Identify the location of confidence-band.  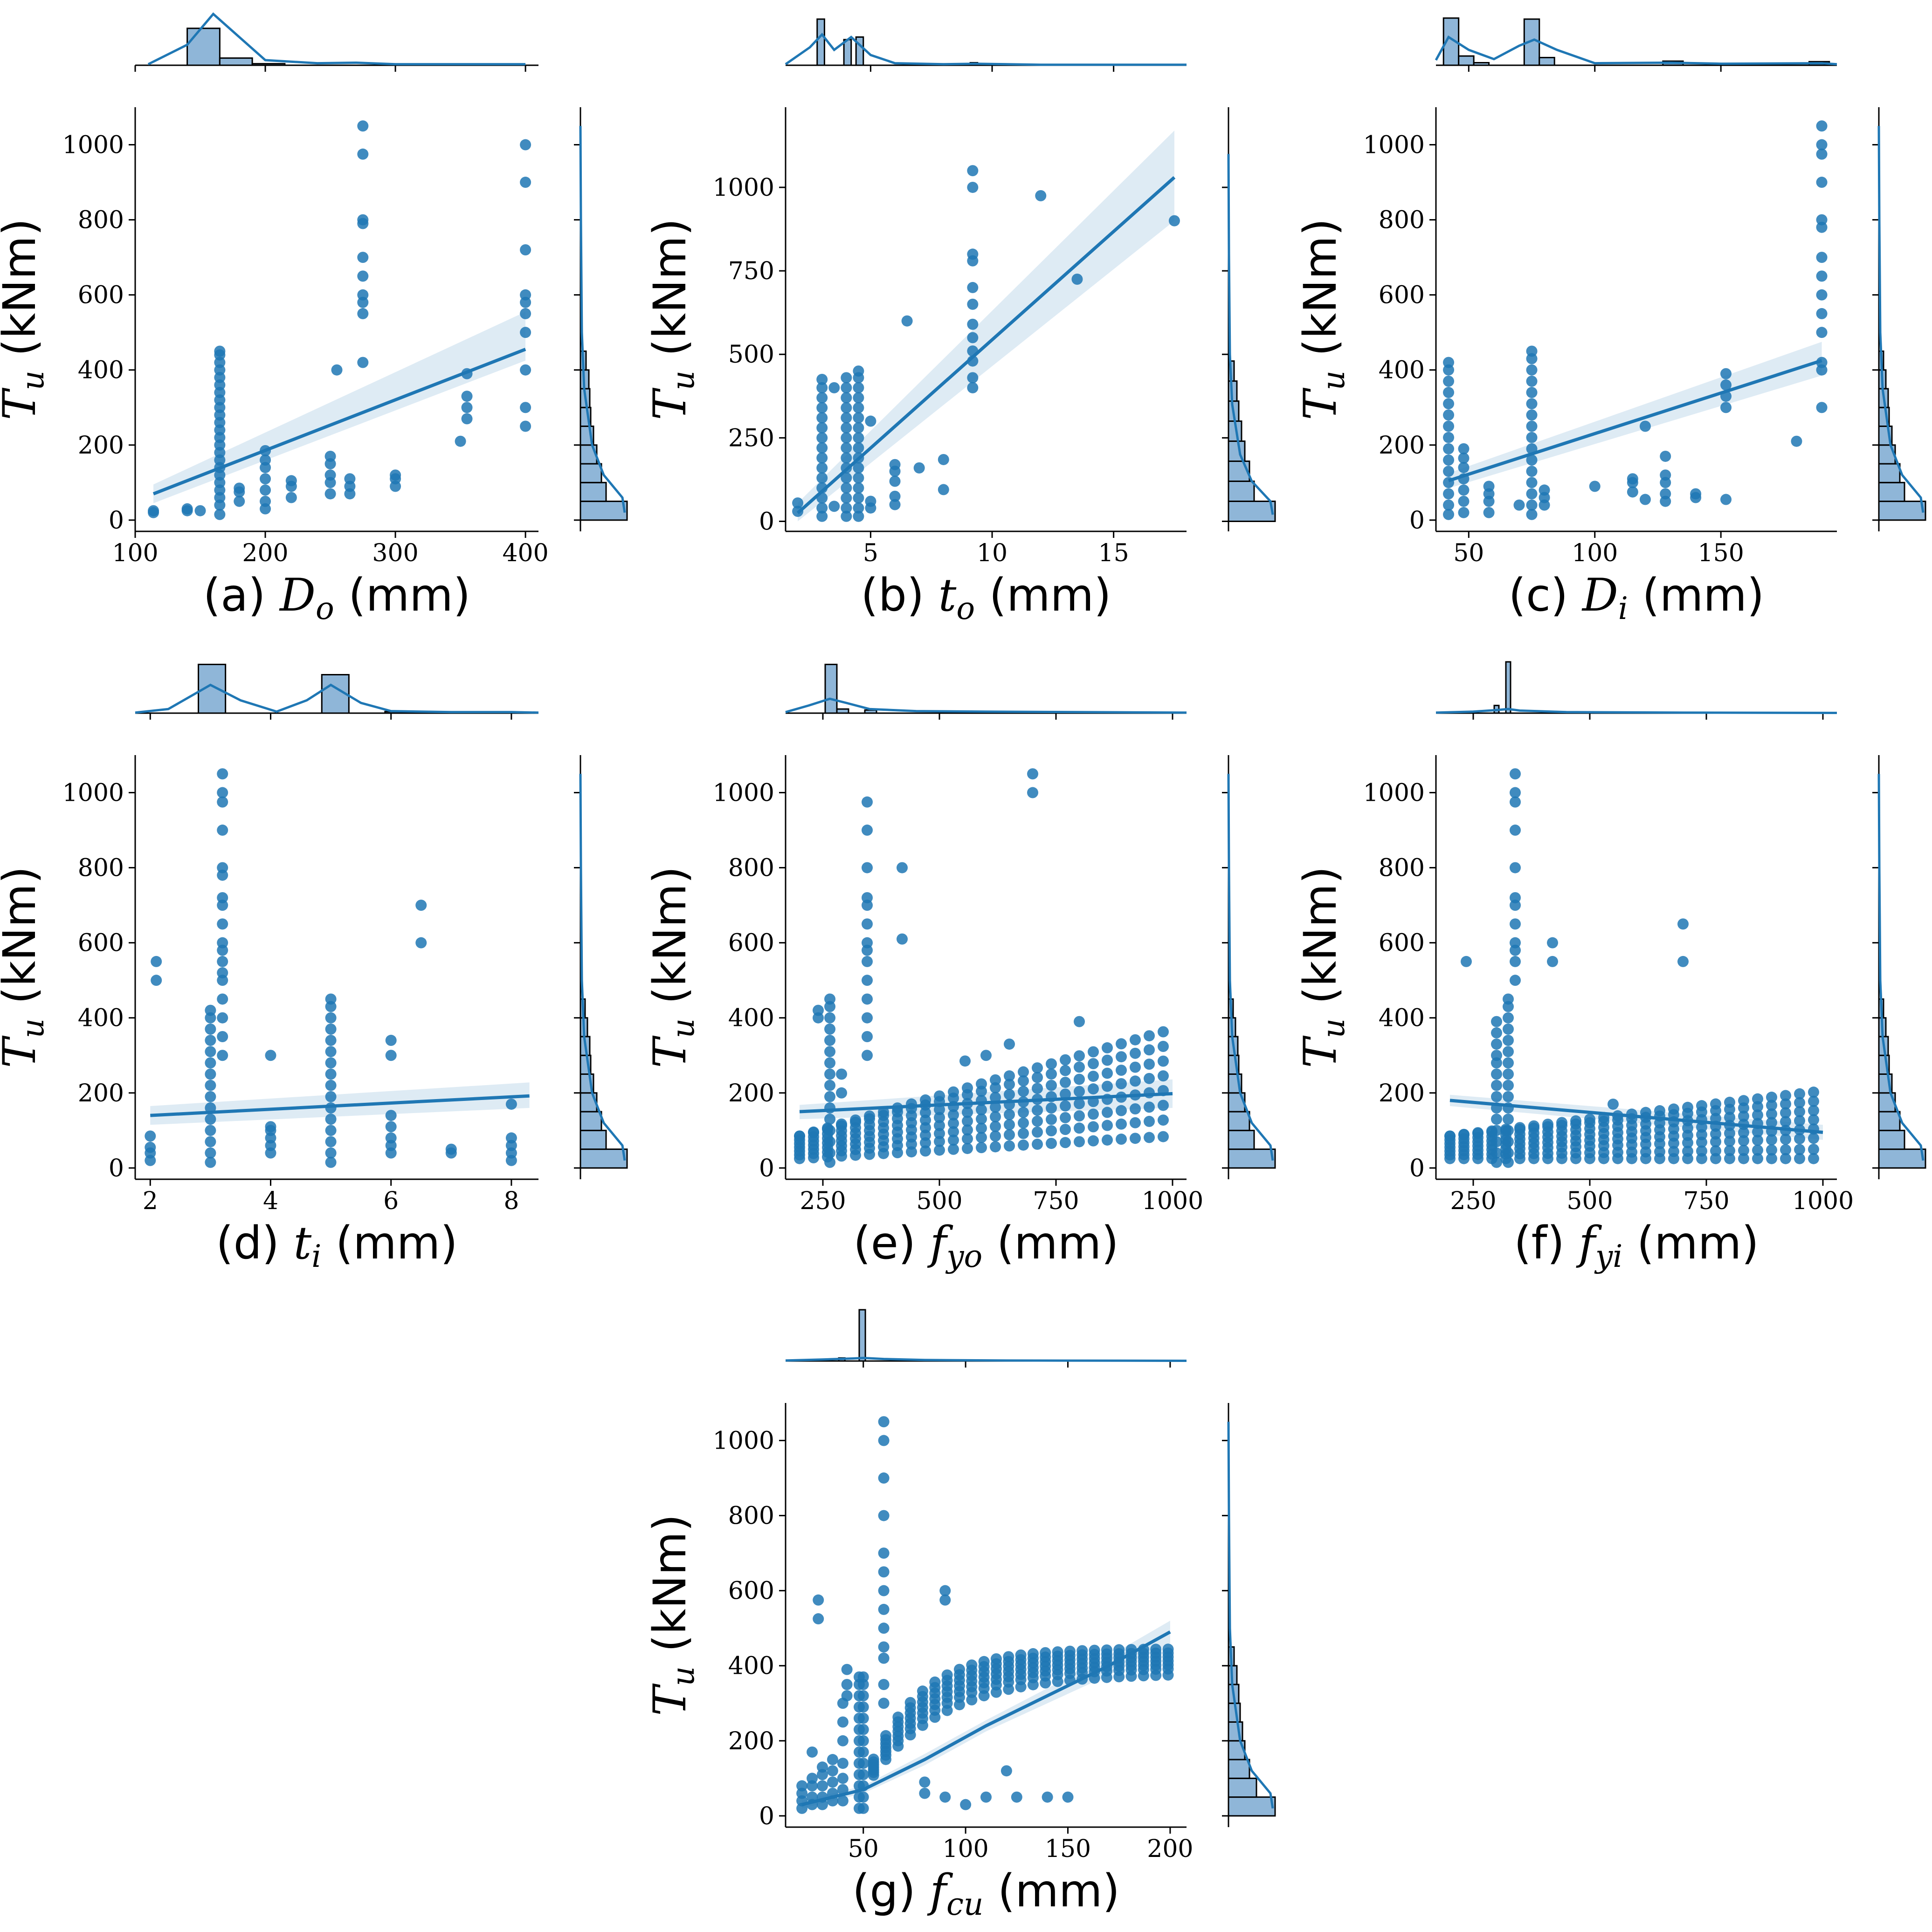
(340, 1103).